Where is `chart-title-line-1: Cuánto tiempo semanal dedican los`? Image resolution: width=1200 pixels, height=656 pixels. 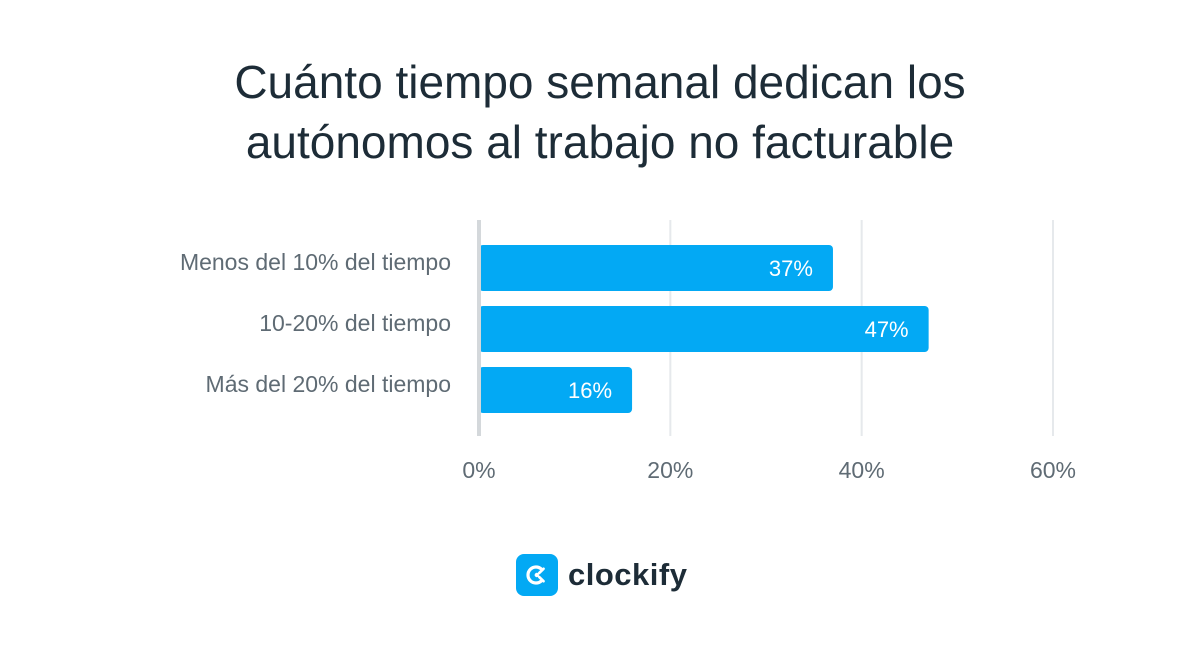
chart-title-line-1: Cuánto tiempo semanal dedican los is located at coordinates (600, 82).